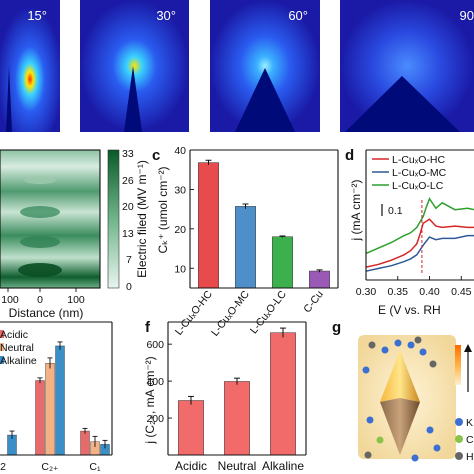  I want to click on x-tick-label: 0, so click(40, 300).